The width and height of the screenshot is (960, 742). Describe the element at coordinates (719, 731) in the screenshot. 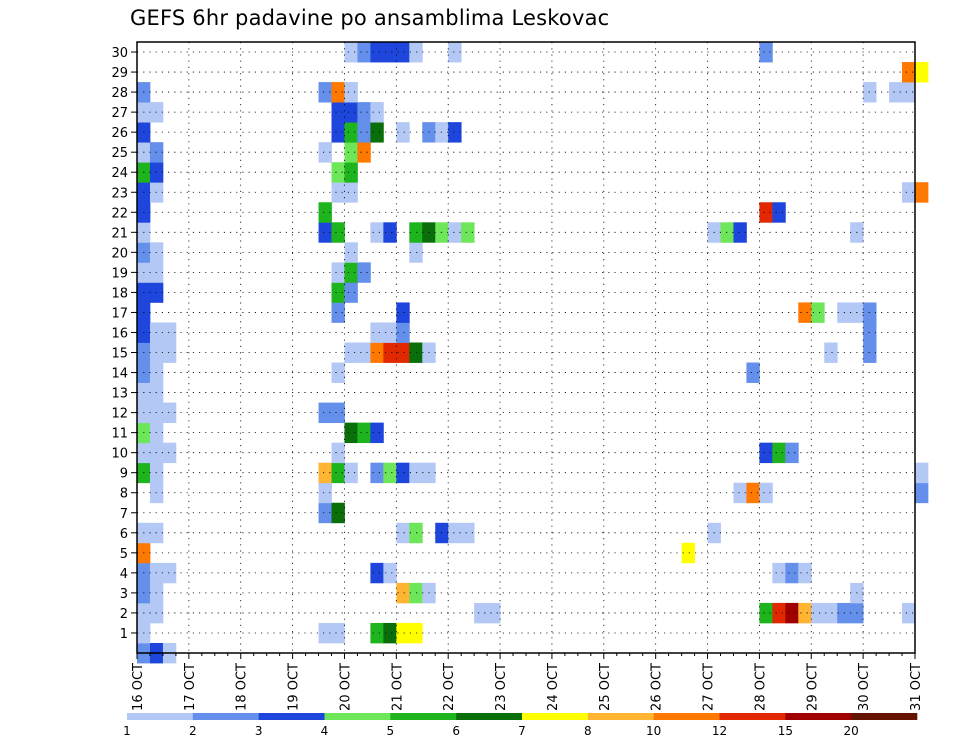

I see `colorbar-label: 12` at that location.